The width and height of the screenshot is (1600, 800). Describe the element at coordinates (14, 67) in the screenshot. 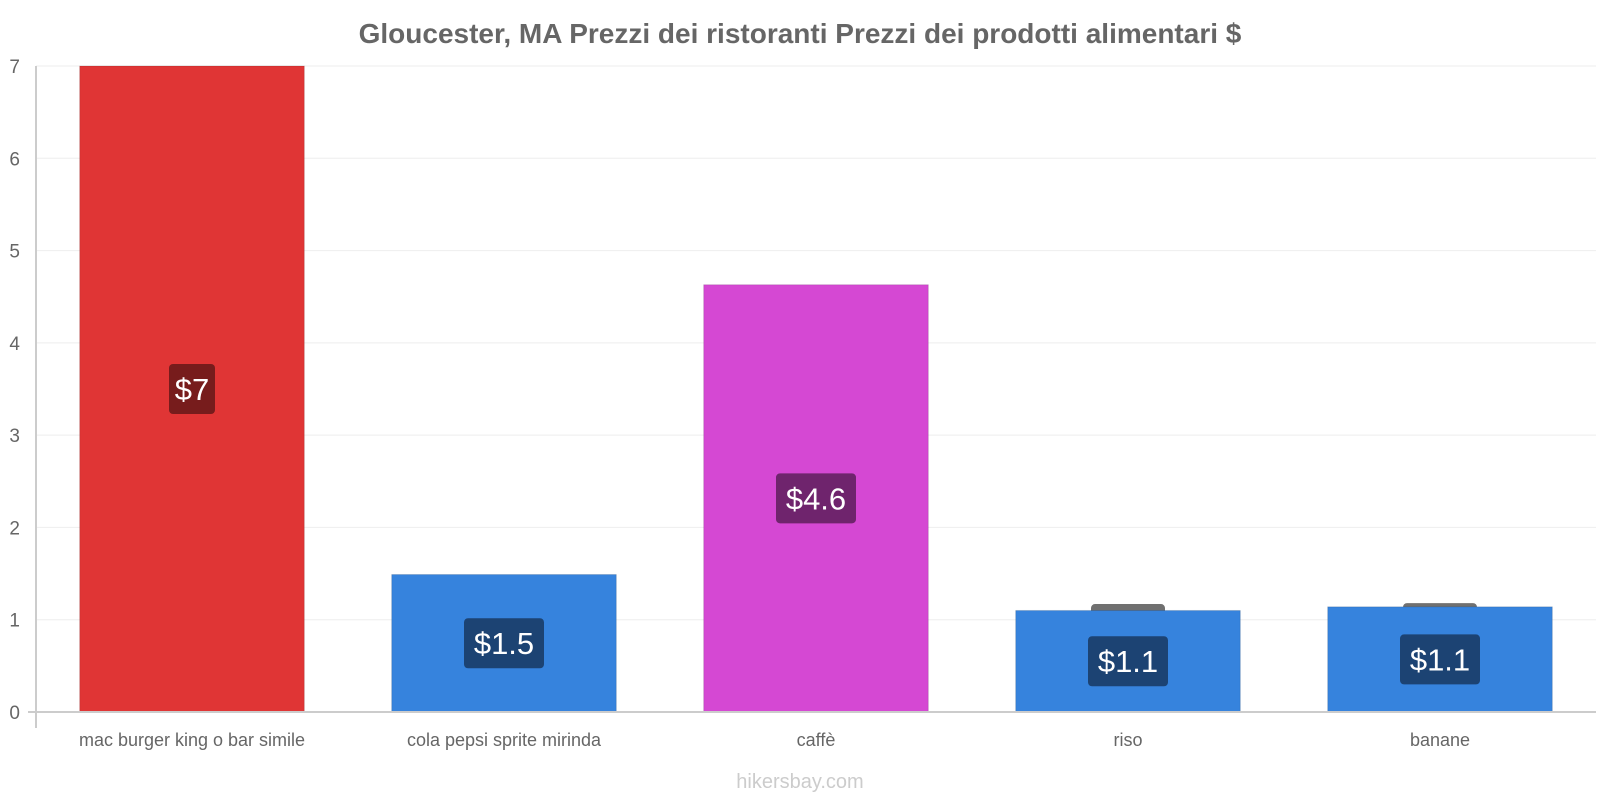

I see `y-tick-label: 7` at that location.